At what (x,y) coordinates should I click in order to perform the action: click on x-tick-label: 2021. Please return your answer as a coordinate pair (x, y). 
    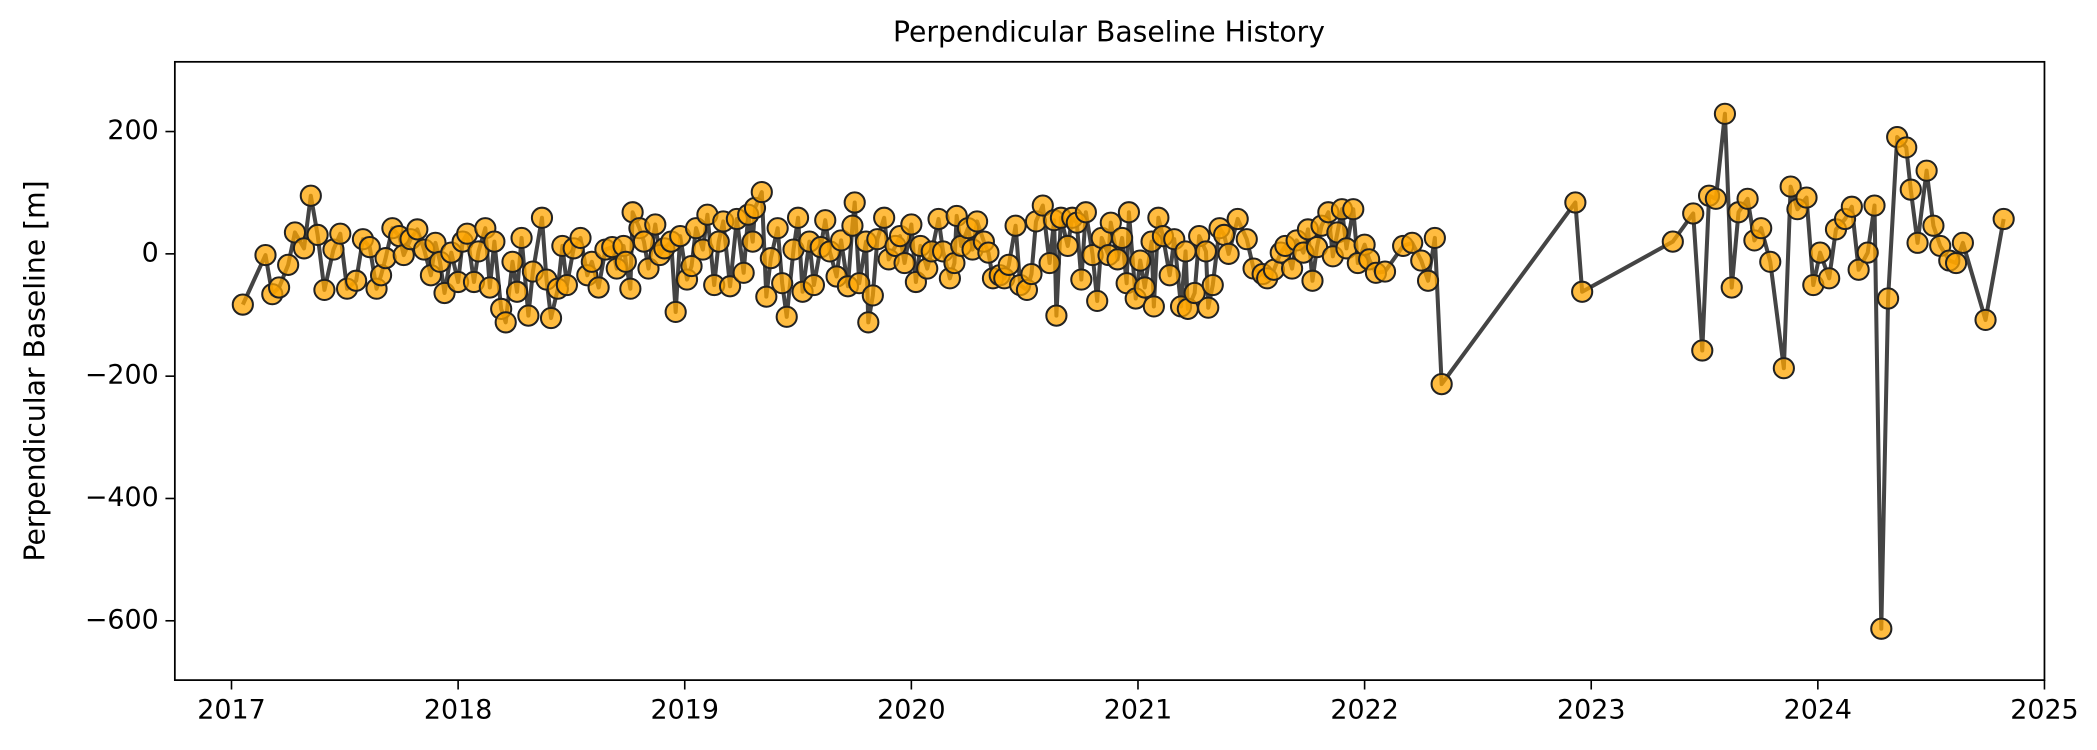
    Looking at the image, I should click on (1138, 710).